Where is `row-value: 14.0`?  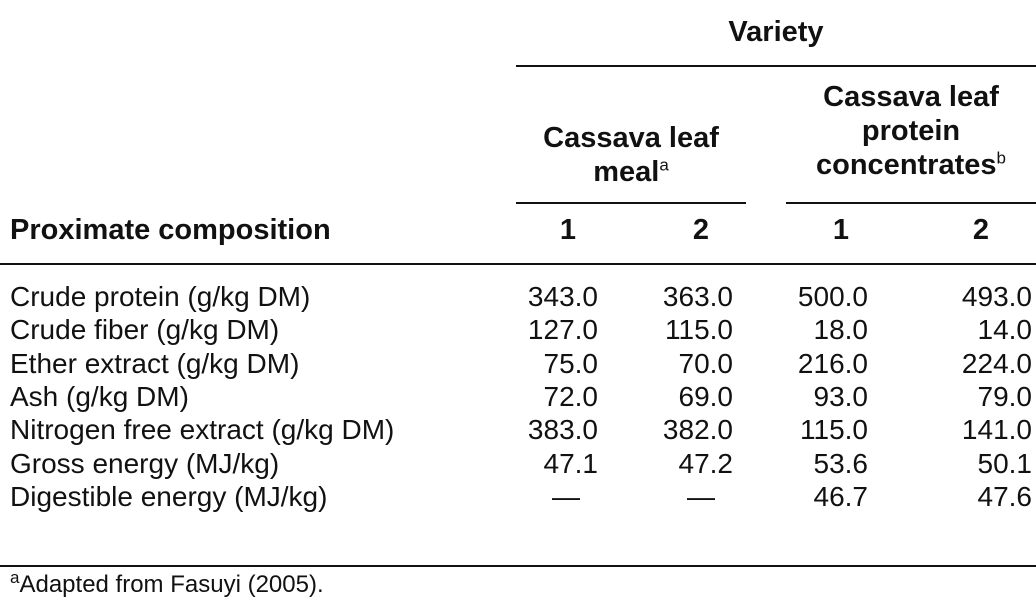
row-value: 14.0 is located at coordinates (1005, 329).